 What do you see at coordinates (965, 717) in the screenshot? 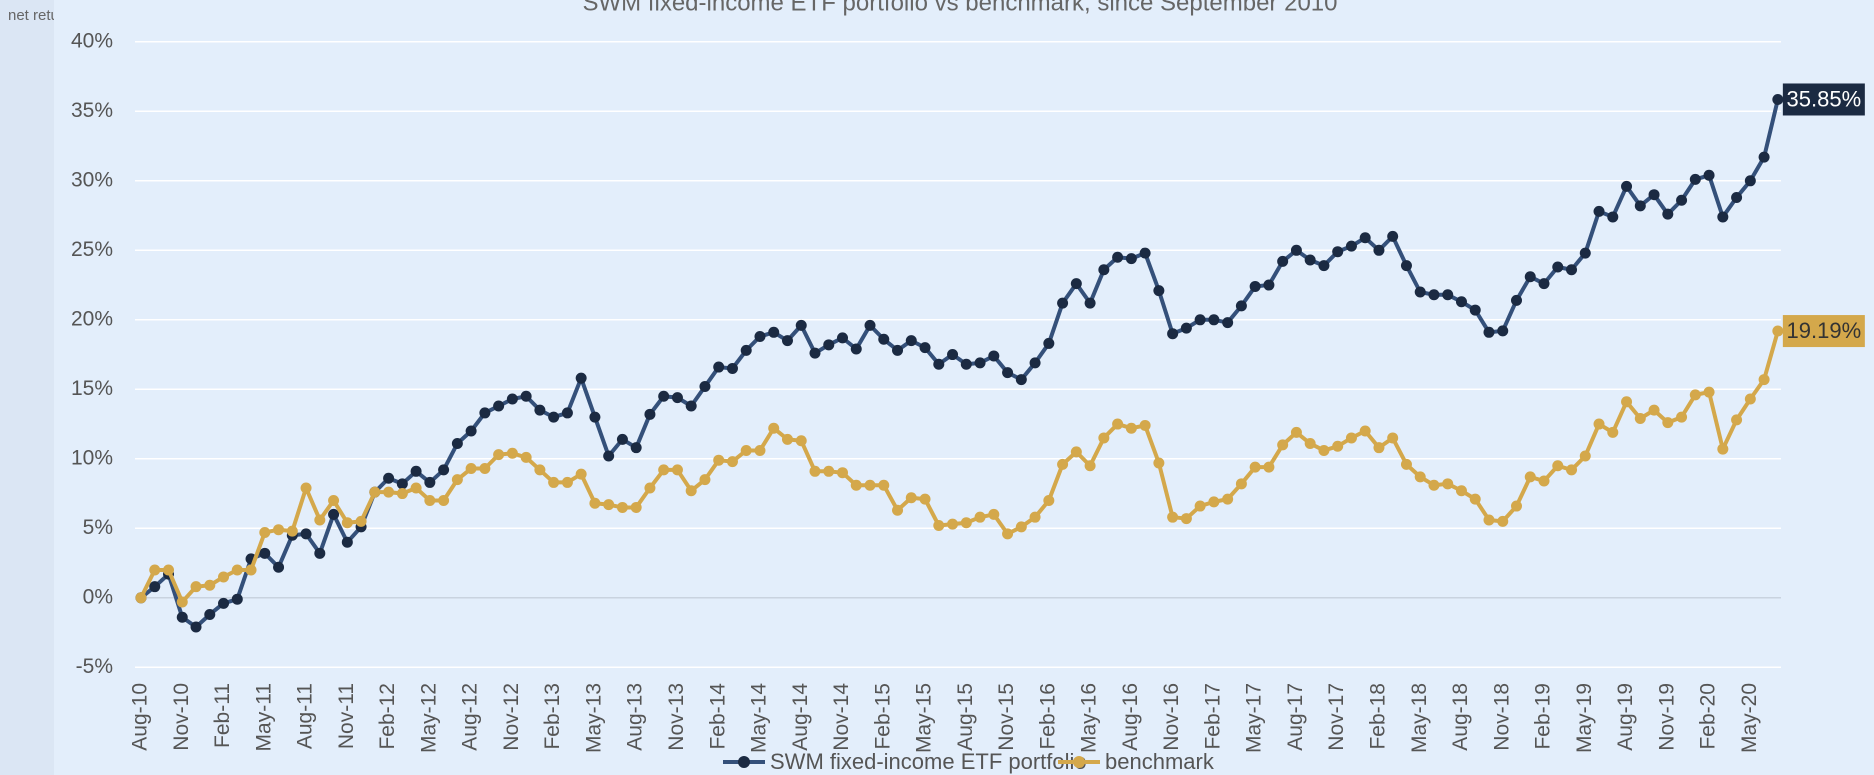
I see `x-tick-label: Aug-15` at bounding box center [965, 717].